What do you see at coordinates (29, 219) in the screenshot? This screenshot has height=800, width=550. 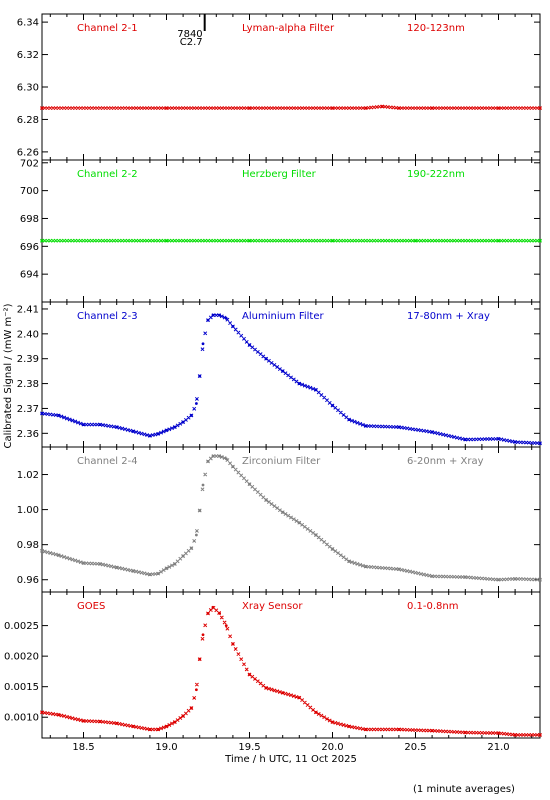 I see `y-tick-label: 698` at bounding box center [29, 219].